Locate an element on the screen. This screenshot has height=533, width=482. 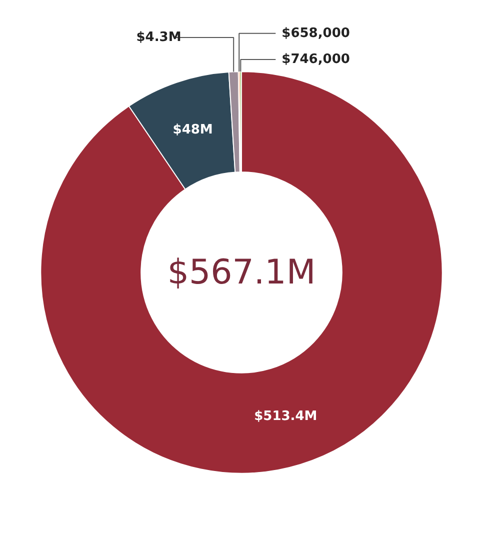
data-label: $658,000 is located at coordinates (316, 33).